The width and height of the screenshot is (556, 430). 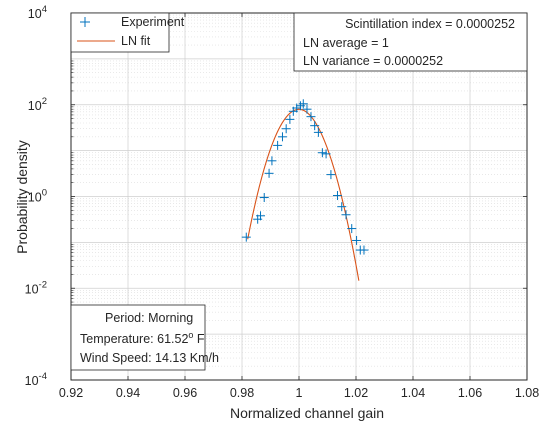 What do you see at coordinates (430, 24) in the screenshot?
I see `stats-scintillation-index: Scintillation index = 0.0000252` at bounding box center [430, 24].